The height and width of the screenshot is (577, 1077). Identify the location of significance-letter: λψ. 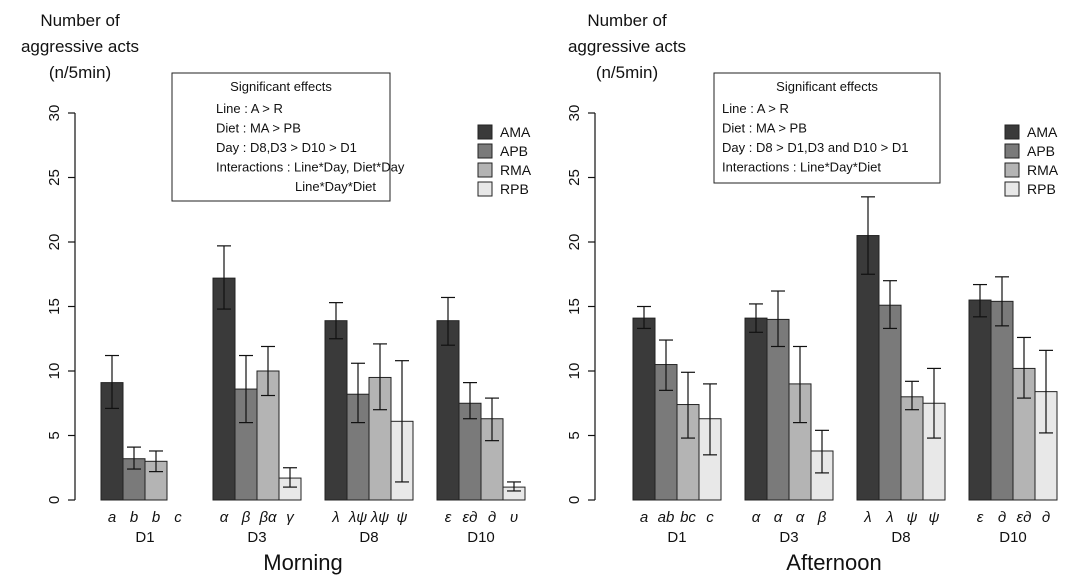
(379, 517).